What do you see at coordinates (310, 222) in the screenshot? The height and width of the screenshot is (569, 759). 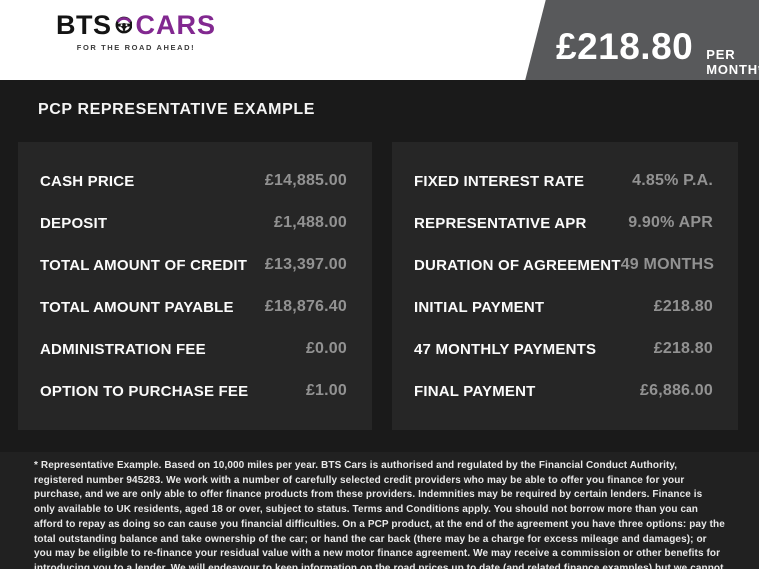 I see `row-value: £1,488.00` at bounding box center [310, 222].